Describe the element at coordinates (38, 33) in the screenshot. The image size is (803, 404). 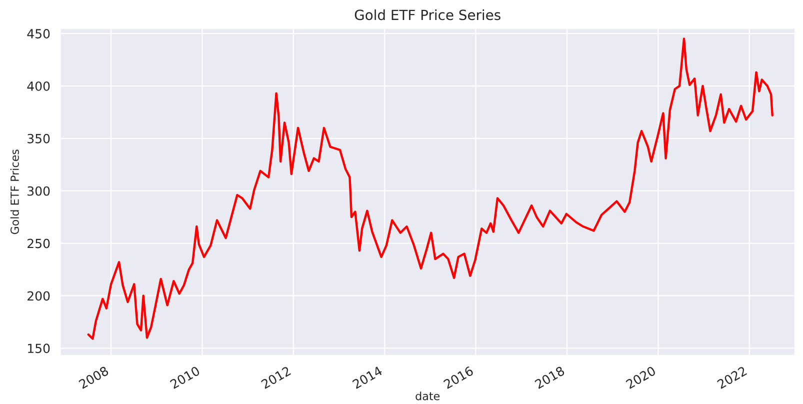
I see `y-tick-label: 450` at that location.